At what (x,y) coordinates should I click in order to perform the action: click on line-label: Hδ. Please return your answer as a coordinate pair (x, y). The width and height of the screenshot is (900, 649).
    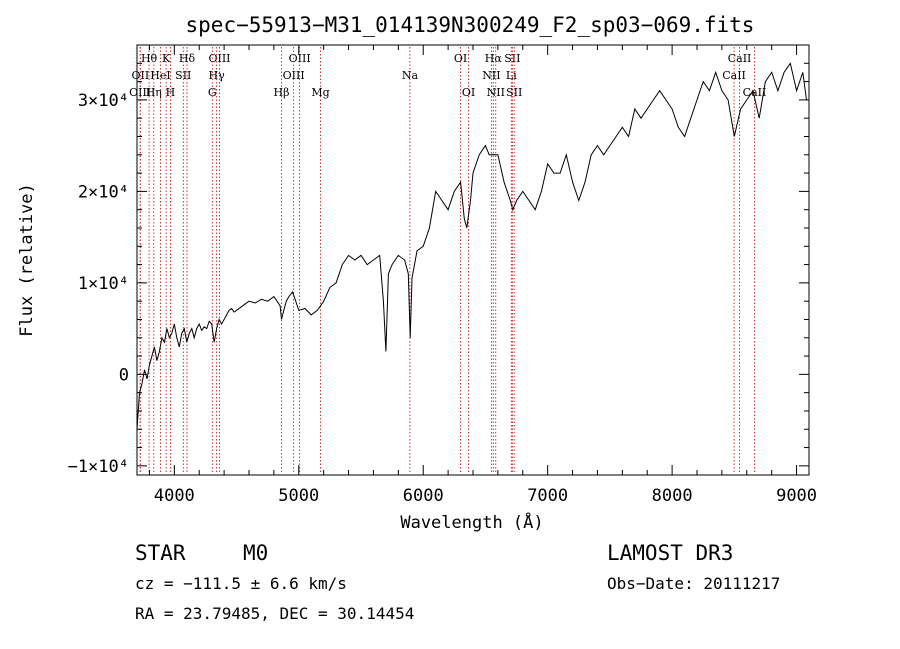
    Looking at the image, I should click on (187, 58).